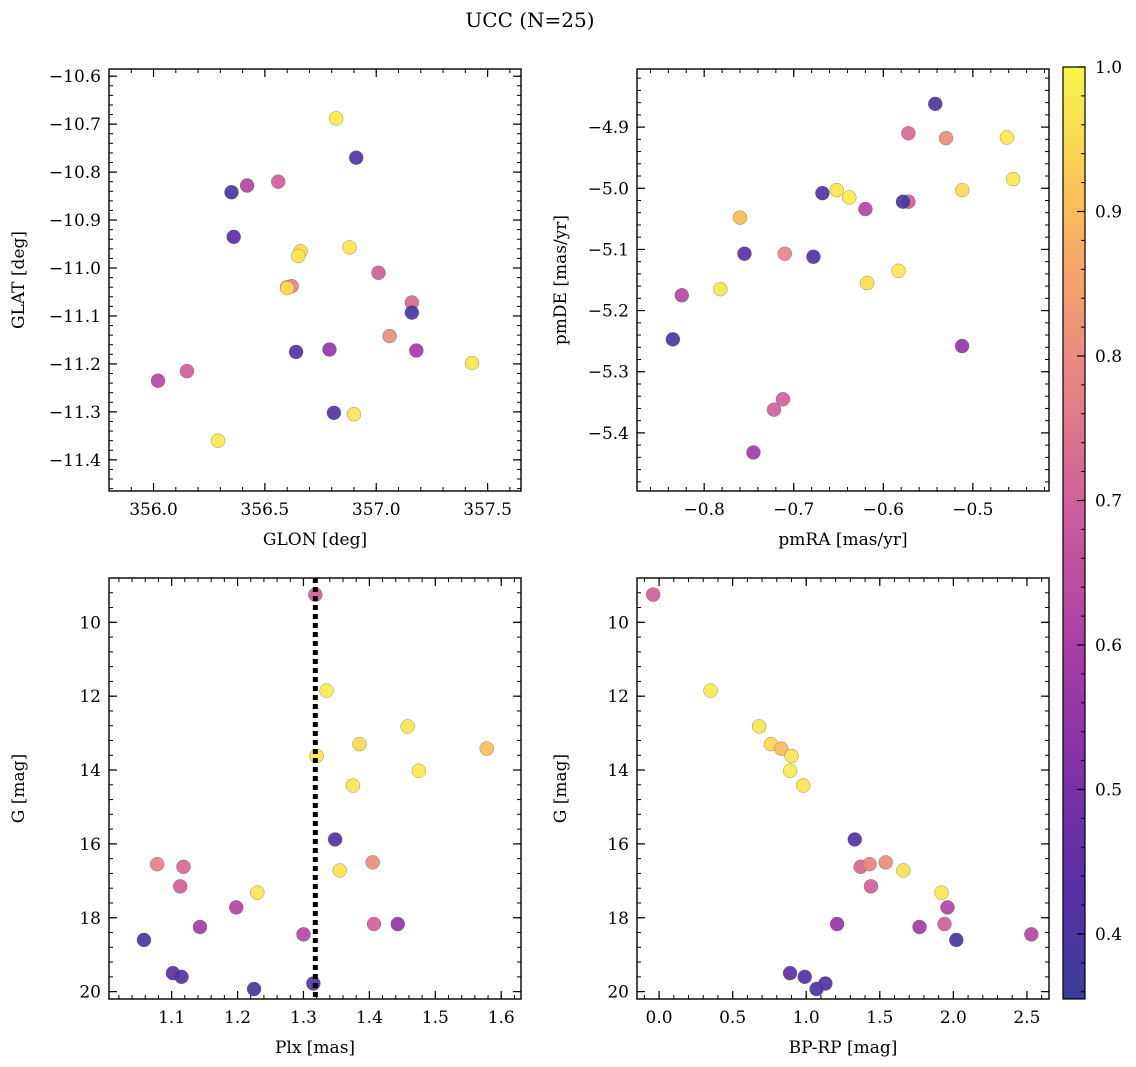  What do you see at coordinates (75, 77) in the screenshot?
I see `y-tick-label: −10.6` at bounding box center [75, 77].